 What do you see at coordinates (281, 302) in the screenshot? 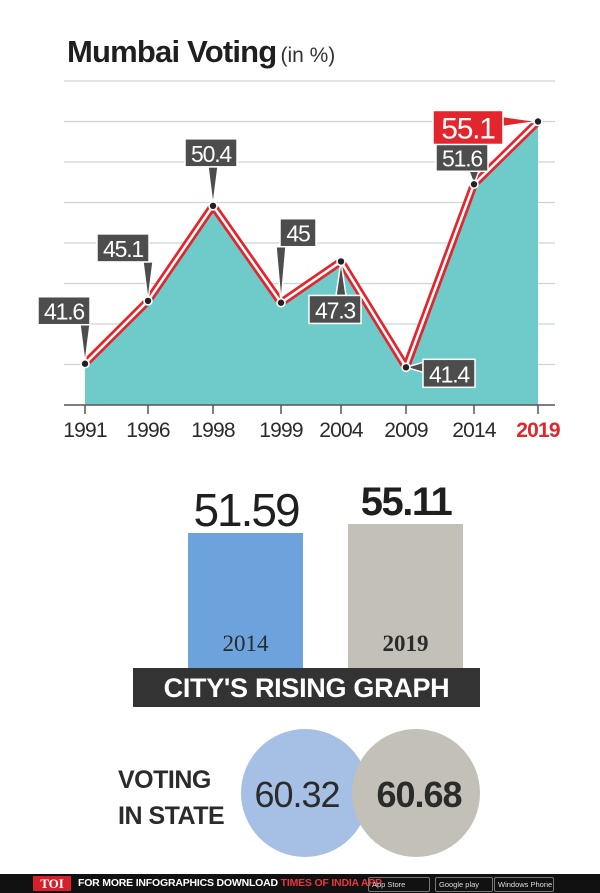
I see `point-1999` at bounding box center [281, 302].